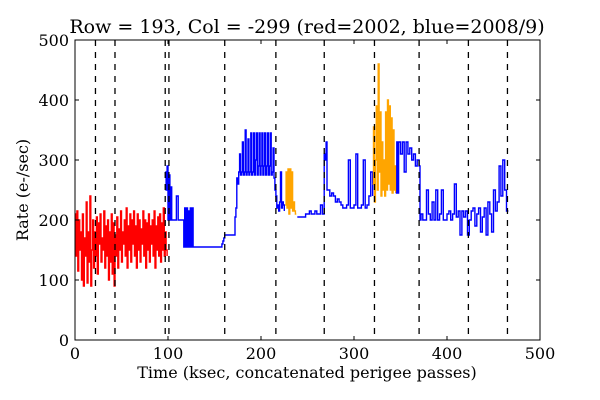 The image size is (600, 400). What do you see at coordinates (53, 220) in the screenshot?
I see `y-tick-label-2: 200` at bounding box center [53, 220].